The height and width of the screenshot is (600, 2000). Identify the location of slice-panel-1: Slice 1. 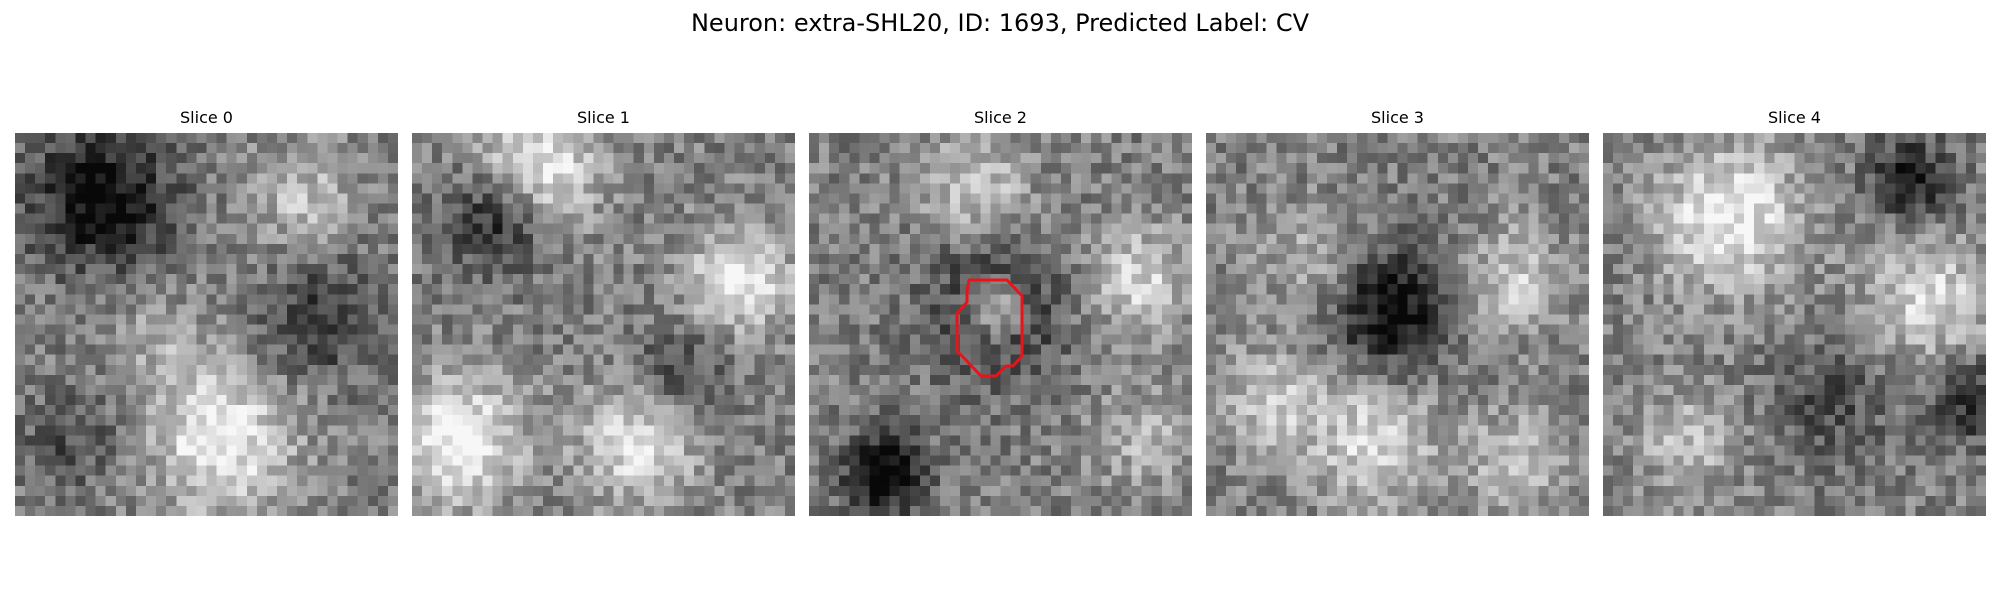
(603, 312).